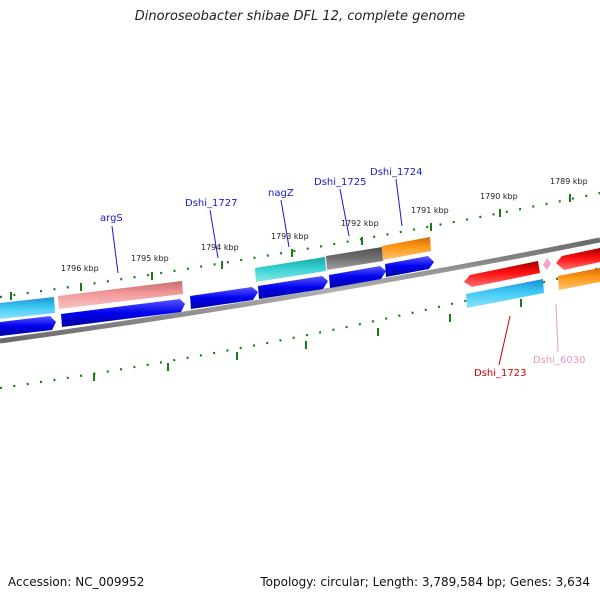 Image resolution: width=600 pixels, height=600 pixels. Describe the element at coordinates (499, 196) in the screenshot. I see `tick-label: 1790 kbp` at that location.